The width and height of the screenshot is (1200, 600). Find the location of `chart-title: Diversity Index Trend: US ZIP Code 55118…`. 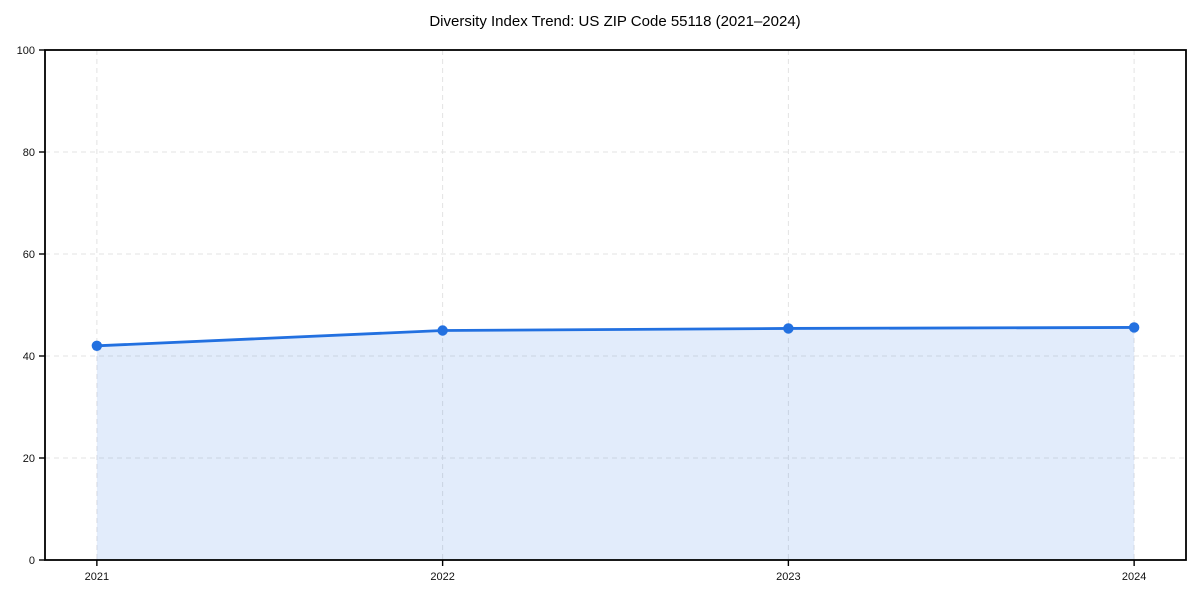

chart-title: Diversity Index Trend: US ZIP Code 55118… is located at coordinates (615, 21).